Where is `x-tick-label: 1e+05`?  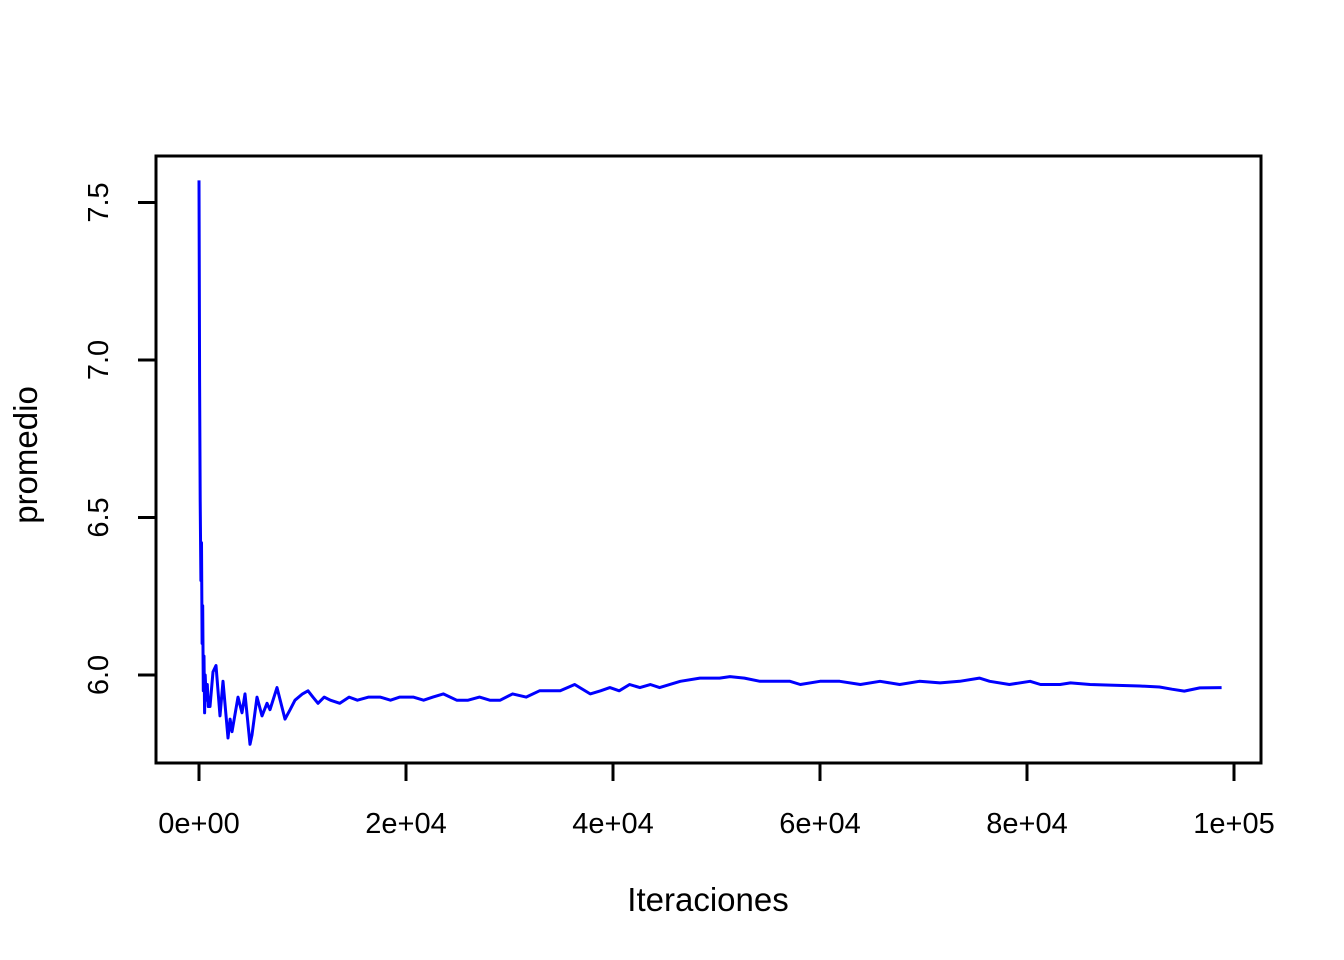 x-tick-label: 1e+05 is located at coordinates (1233, 824).